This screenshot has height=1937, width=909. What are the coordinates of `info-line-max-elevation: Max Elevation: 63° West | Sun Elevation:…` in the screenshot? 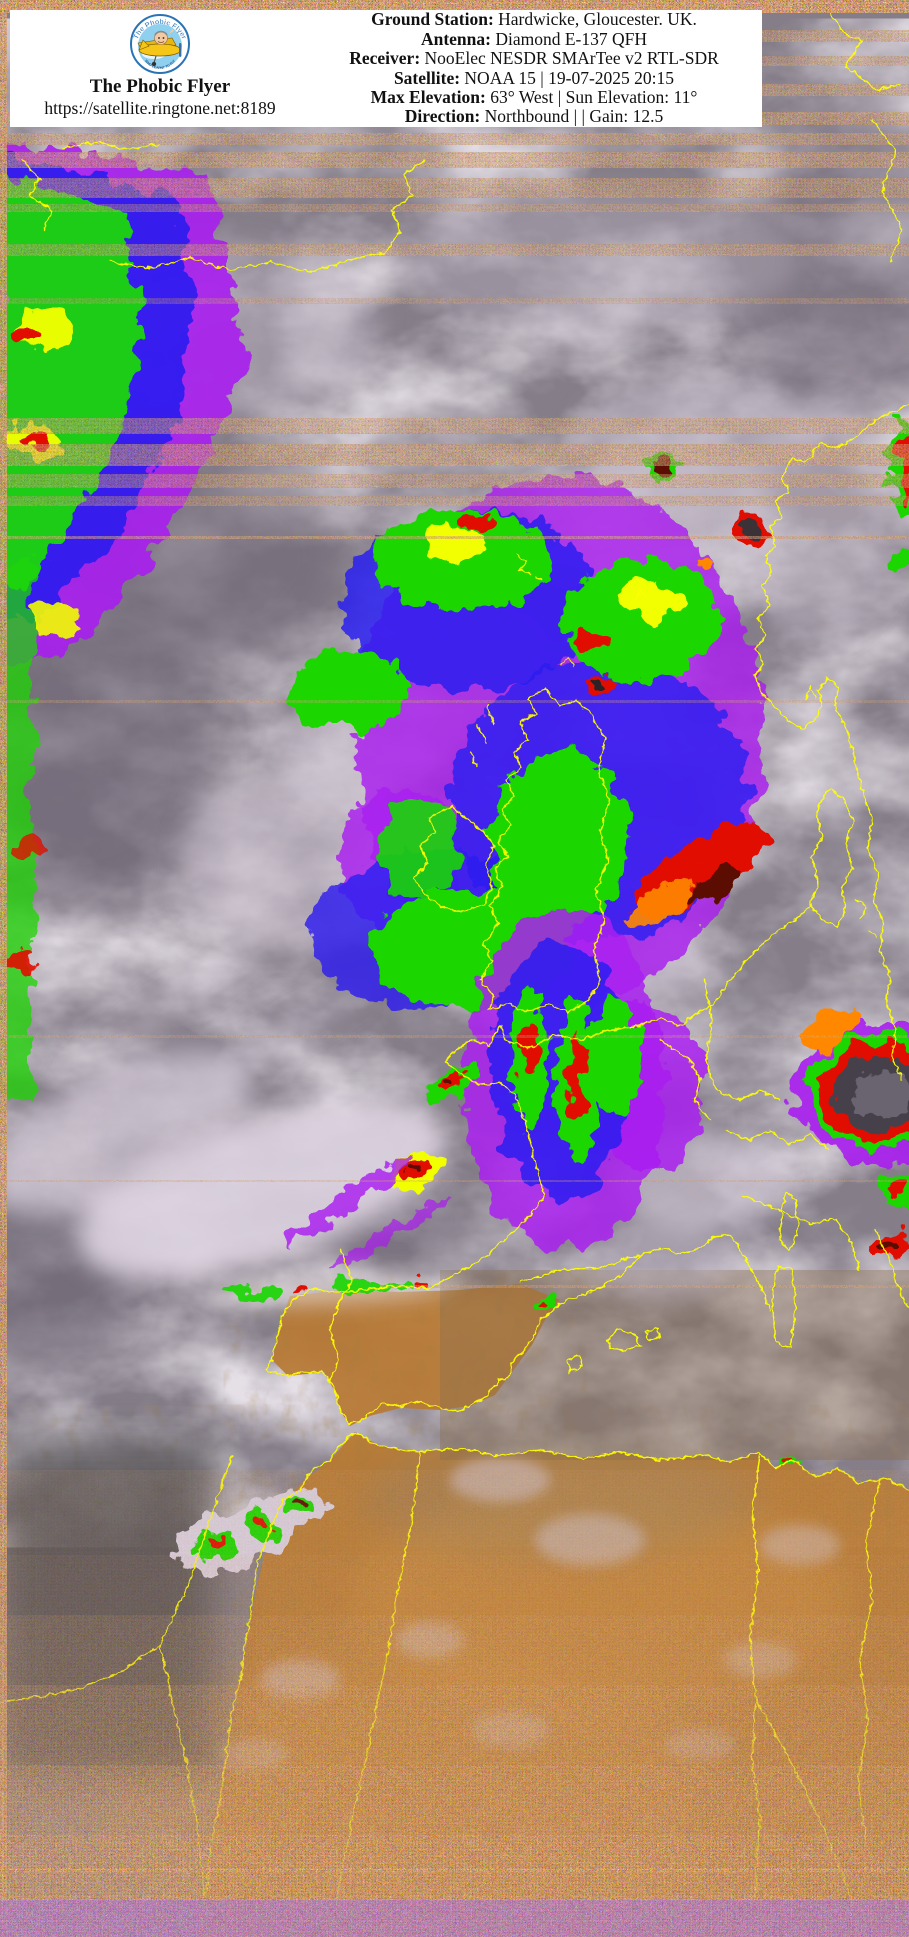 It's located at (534, 96).